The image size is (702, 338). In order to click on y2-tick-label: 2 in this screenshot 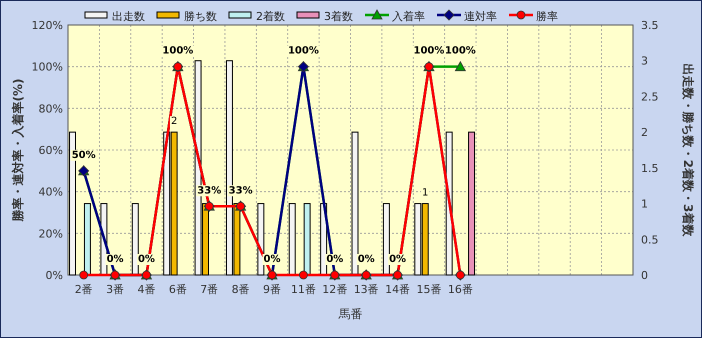, I will do `click(644, 133)`.